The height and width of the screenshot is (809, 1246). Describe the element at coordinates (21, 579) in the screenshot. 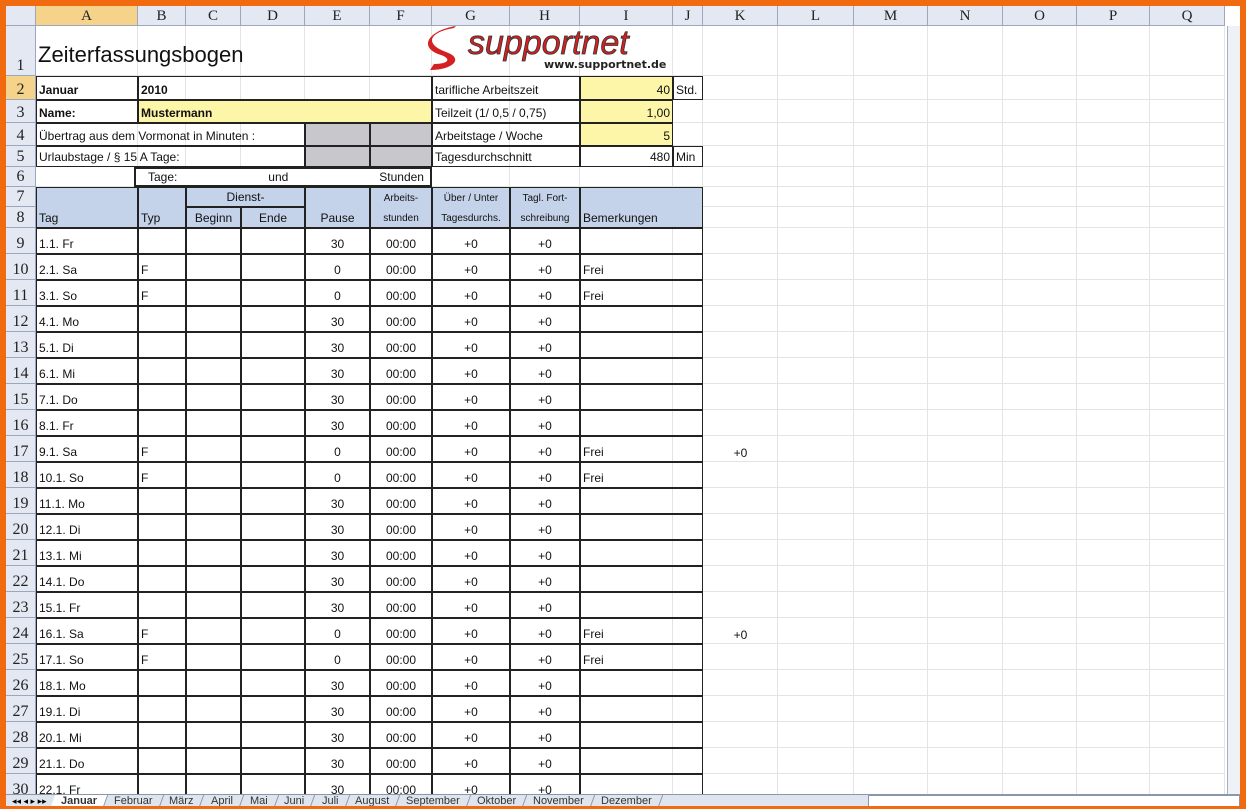

I see `row-header-22: 22` at that location.